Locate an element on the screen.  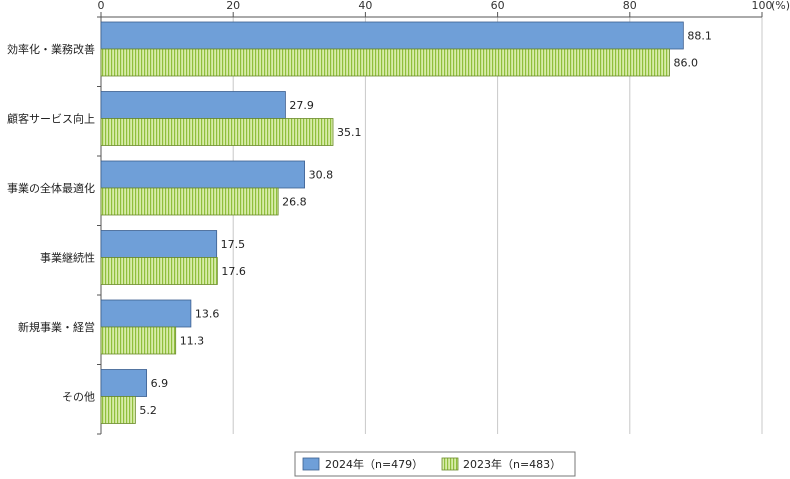
category-label: 効率化・業務改善 is located at coordinates (51, 49).